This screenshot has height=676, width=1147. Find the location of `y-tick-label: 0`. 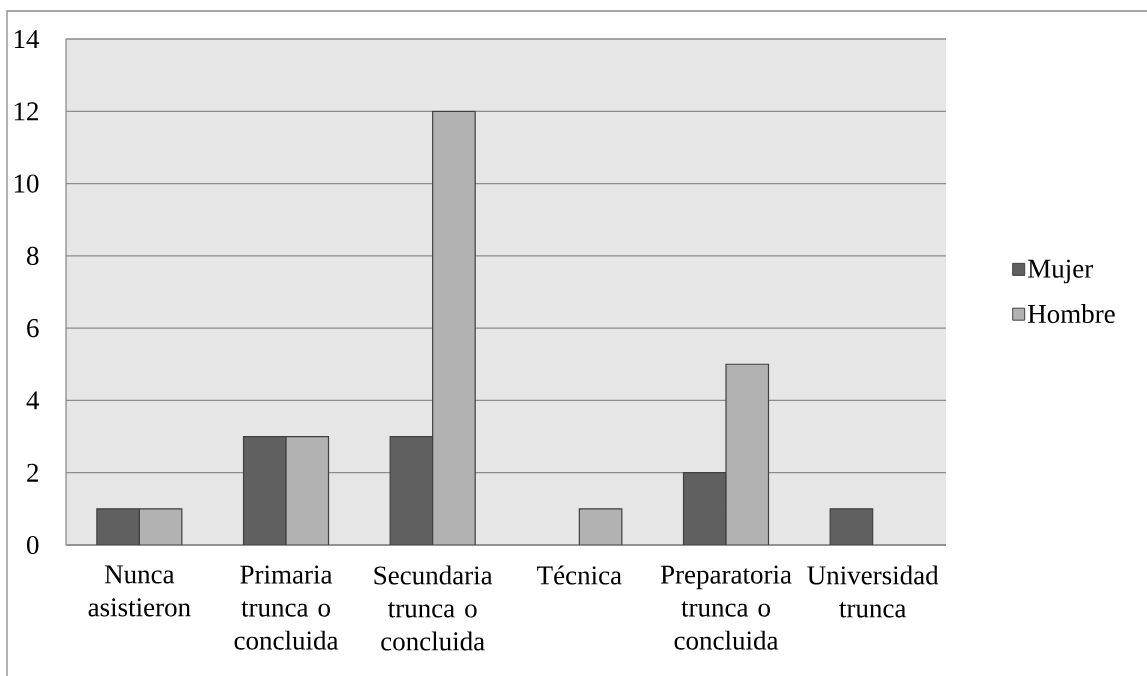

y-tick-label: 0 is located at coordinates (33, 545).